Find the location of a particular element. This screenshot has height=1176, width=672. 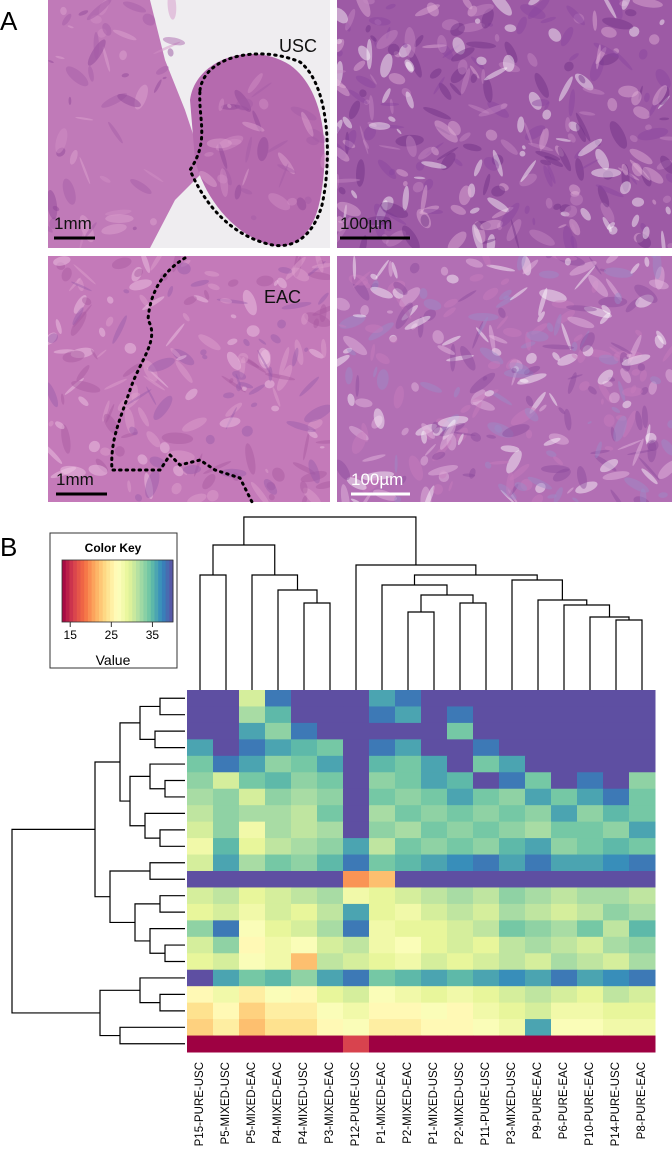

color-key-border is located at coordinates (117, 591).